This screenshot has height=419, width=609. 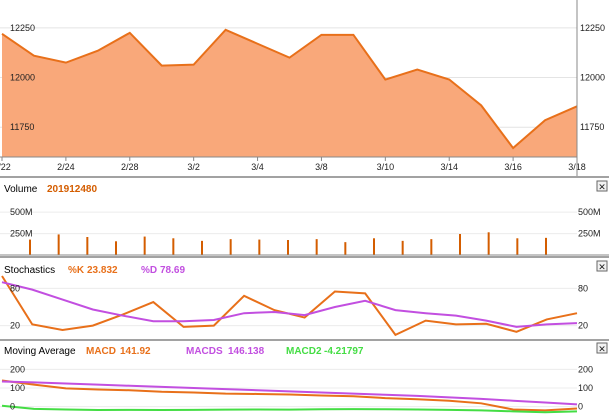 I want to click on macds-line, so click(x=289, y=393).